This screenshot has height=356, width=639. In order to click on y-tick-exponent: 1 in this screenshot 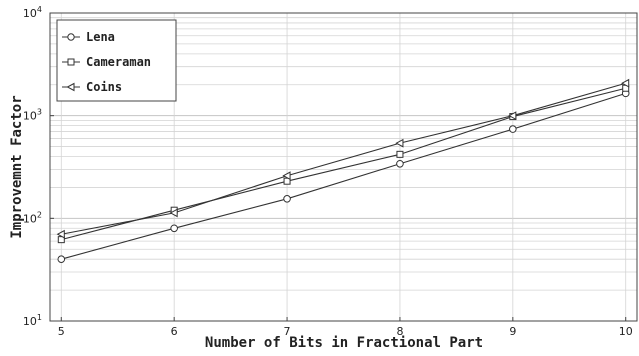, I will do `click(39, 317)`.